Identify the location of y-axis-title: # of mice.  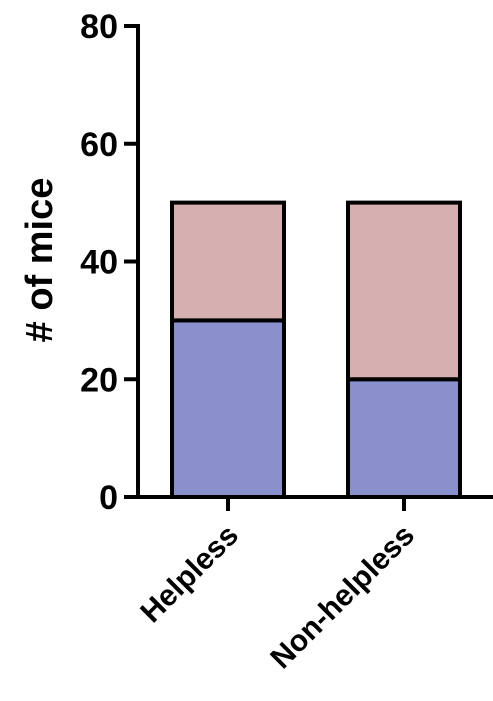
(40, 260).